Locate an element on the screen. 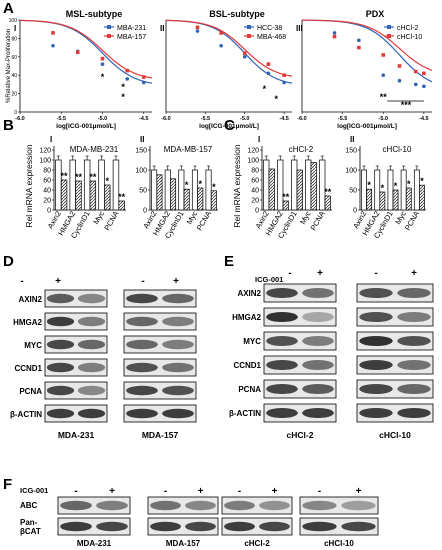 Image resolution: width=442 pixels, height=550 pixels. bar-ytick-label: 50 is located at coordinates (143, 191).